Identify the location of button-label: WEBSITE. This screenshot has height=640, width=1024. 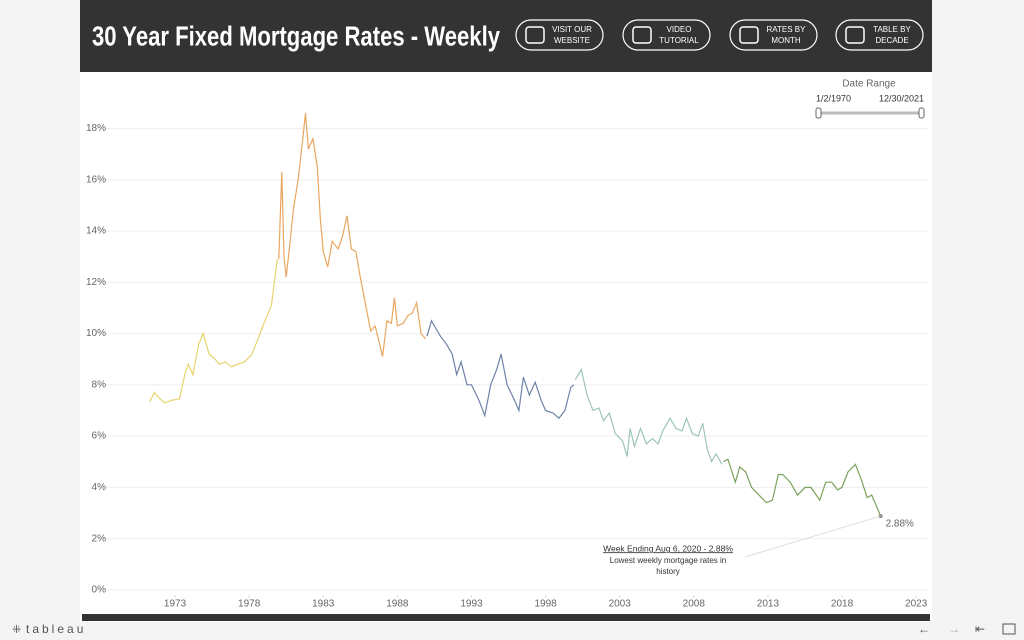
(572, 40).